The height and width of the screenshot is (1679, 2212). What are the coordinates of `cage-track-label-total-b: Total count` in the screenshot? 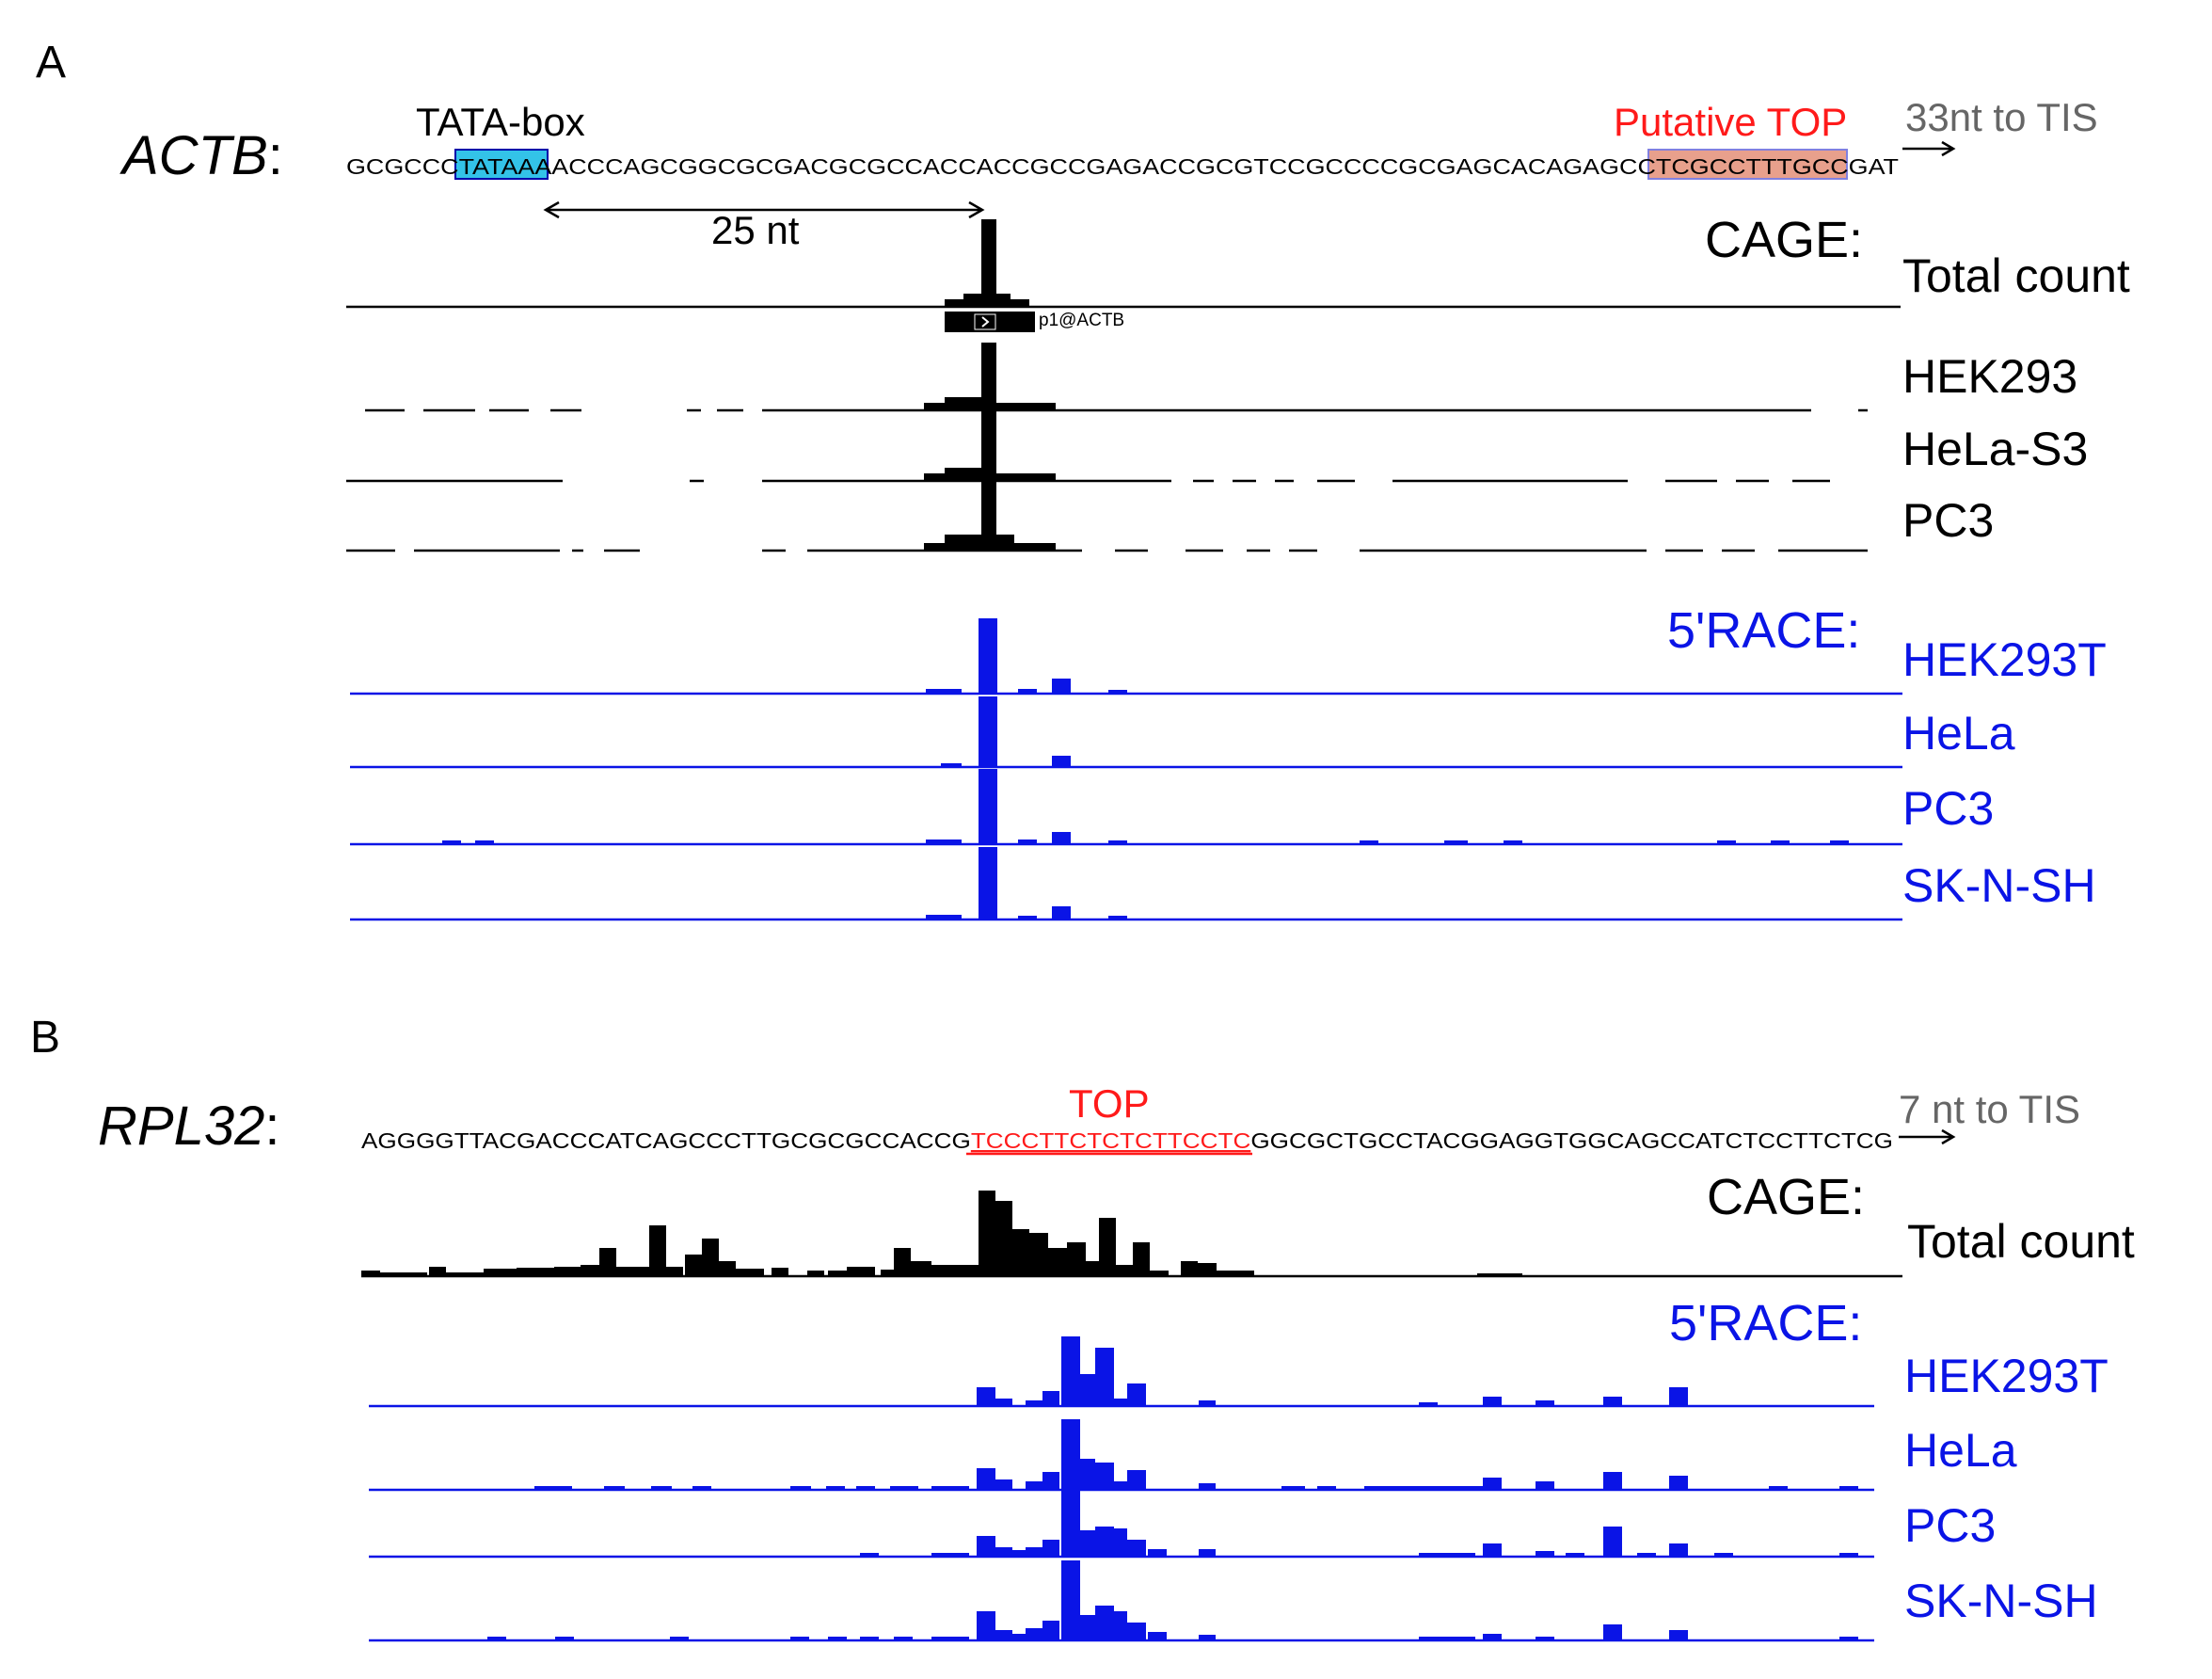 It's located at (2021, 1241).